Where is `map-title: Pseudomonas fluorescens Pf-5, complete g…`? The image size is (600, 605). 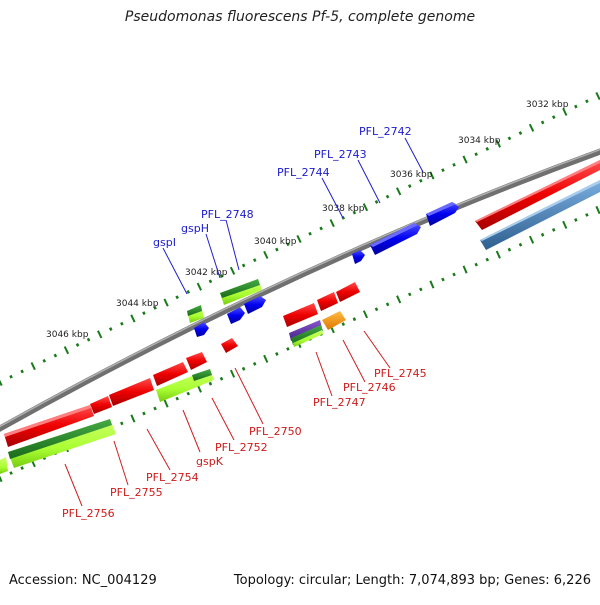 map-title: Pseudomonas fluorescens Pf-5, complete g… is located at coordinates (300, 17).